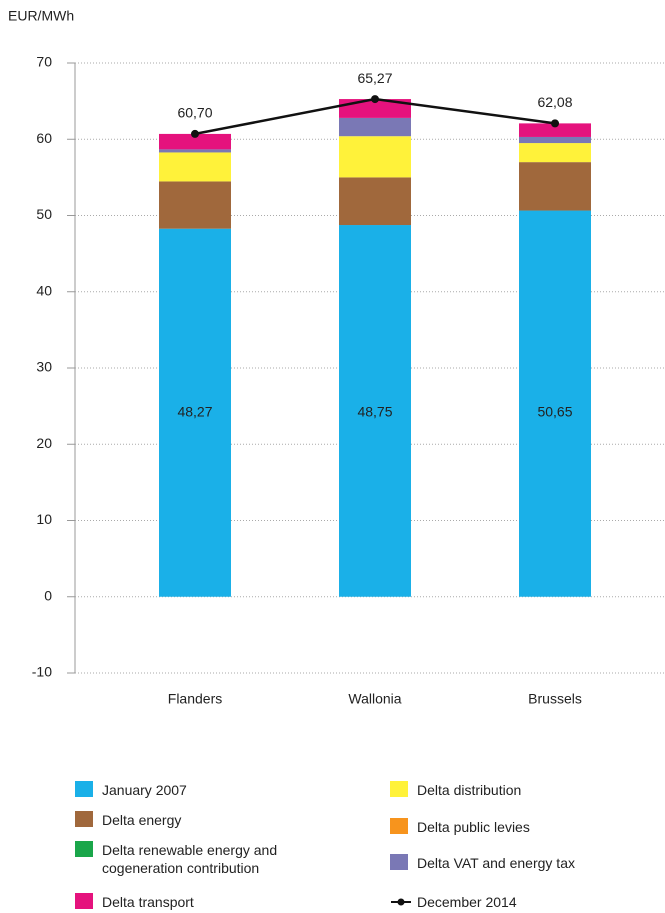 The height and width of the screenshot is (913, 665). What do you see at coordinates (555, 699) in the screenshot?
I see `x-tick-label: Brussels` at bounding box center [555, 699].